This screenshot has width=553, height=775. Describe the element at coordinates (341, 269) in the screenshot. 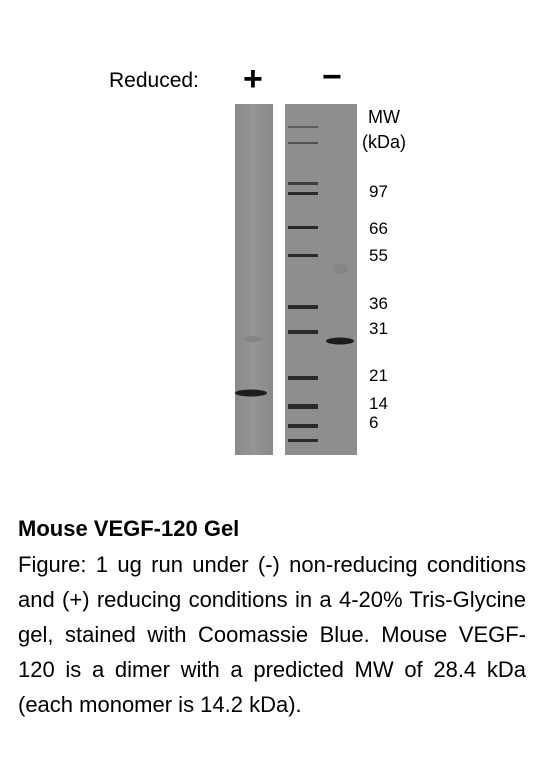

I see `faint-smear` at that location.